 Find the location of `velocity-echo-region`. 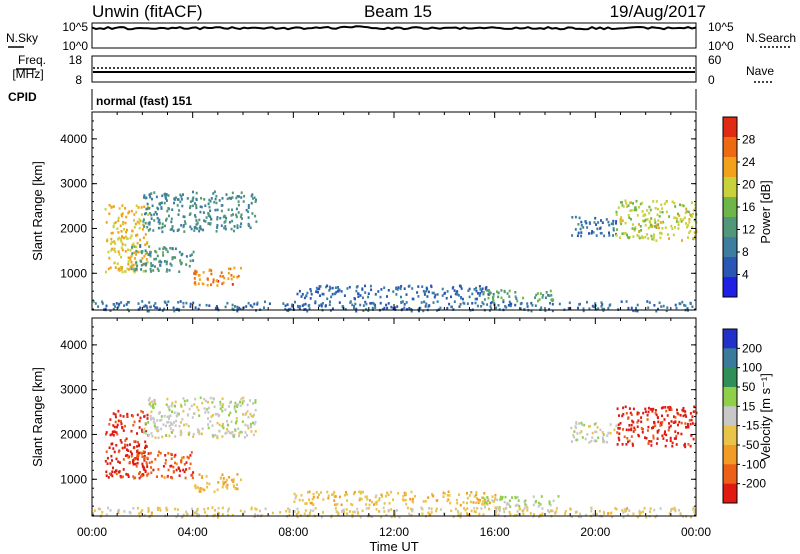

velocity-echo-region is located at coordinates (521, 502).